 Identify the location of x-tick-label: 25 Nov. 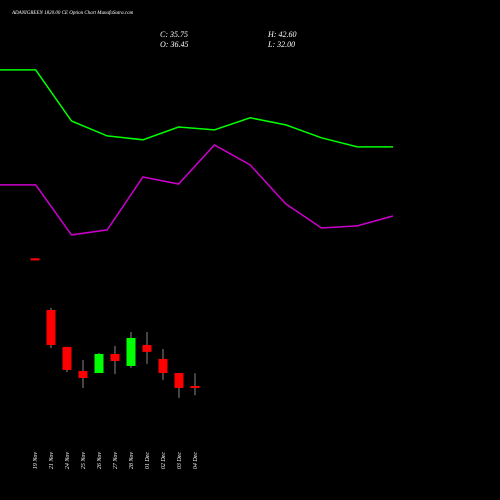
(84, 461).